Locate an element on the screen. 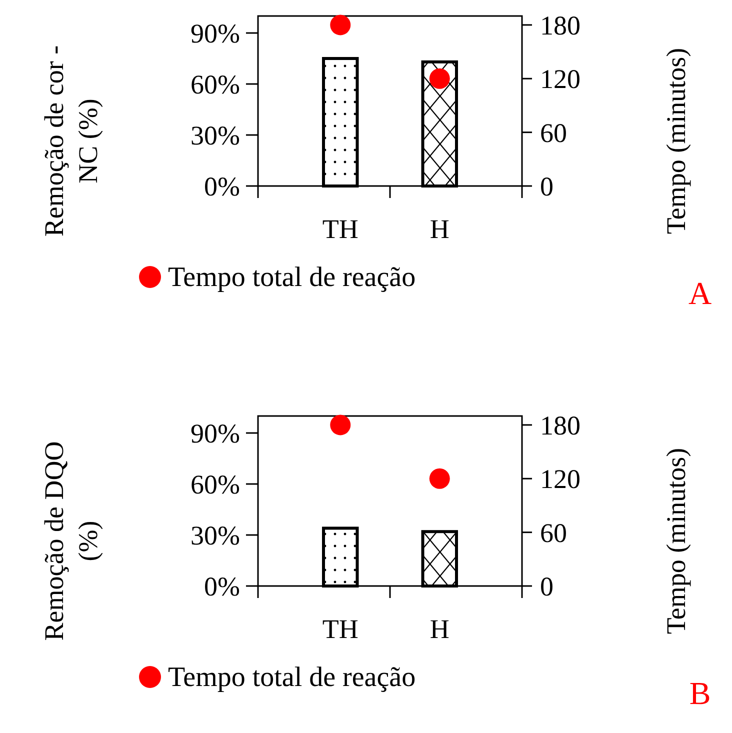 This screenshot has width=732, height=733. y-axis-title: Remoção de cor - NC (%) is located at coordinates (71, 141).